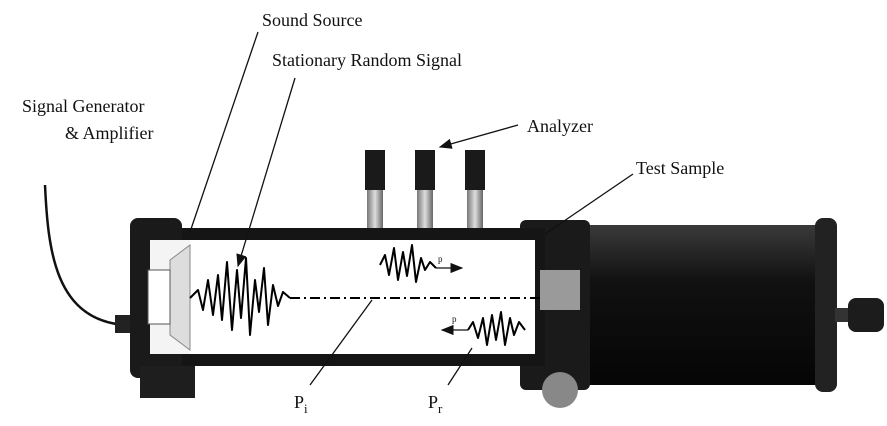 This screenshot has height=426, width=887. I want to click on sample, so click(560, 290).